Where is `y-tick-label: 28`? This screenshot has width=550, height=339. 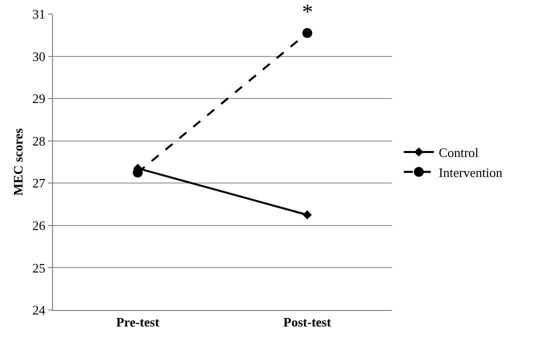
y-tick-label: 28 is located at coordinates (39, 140).